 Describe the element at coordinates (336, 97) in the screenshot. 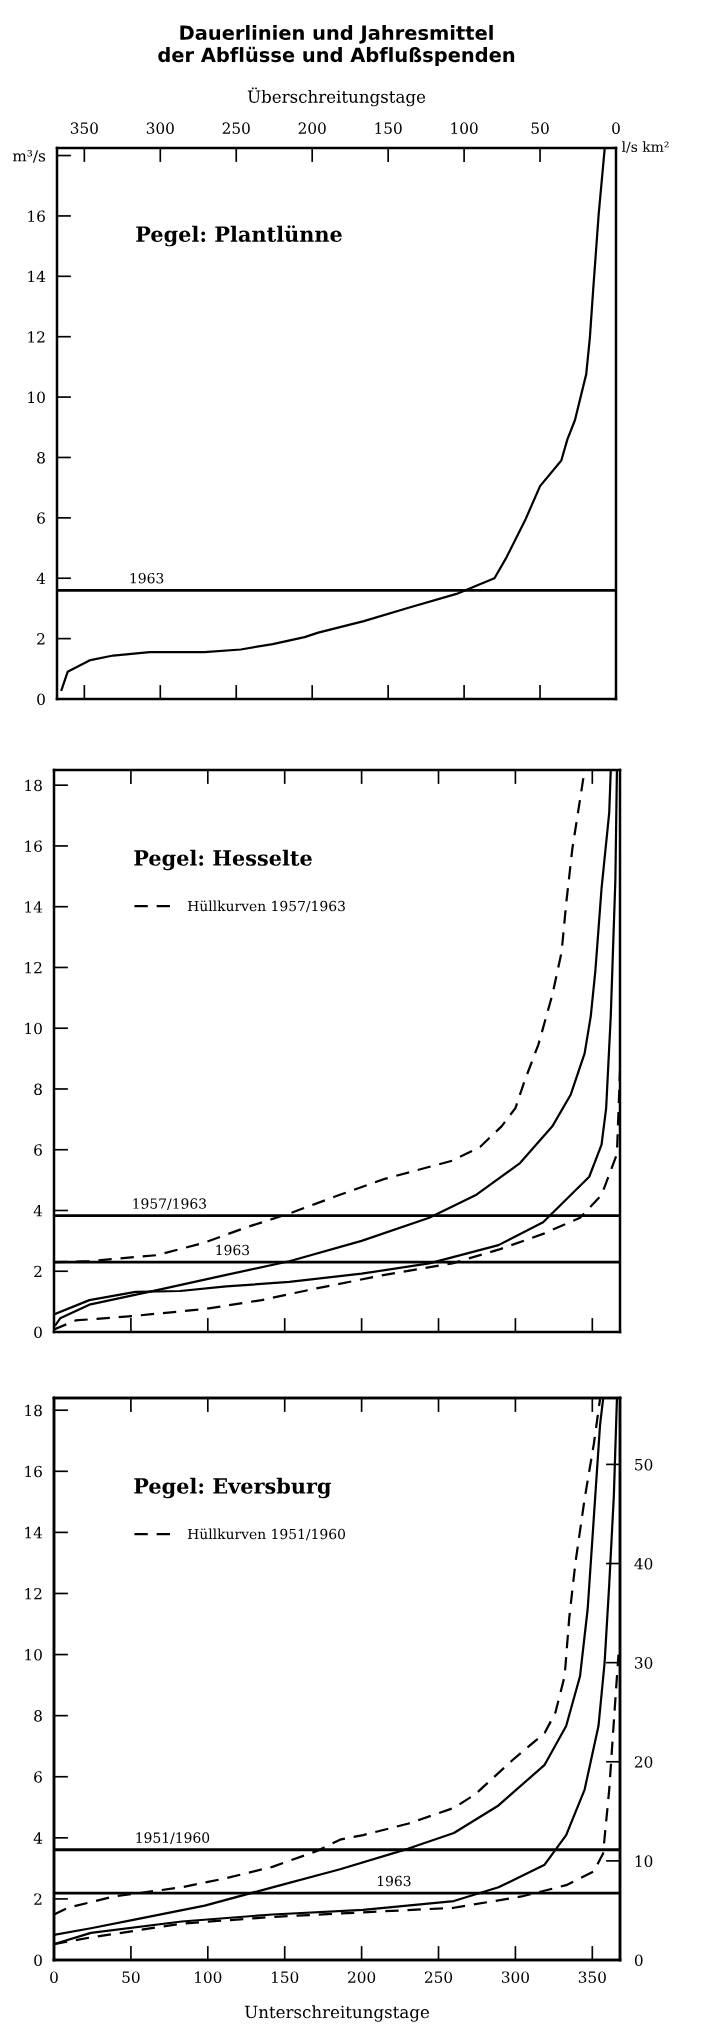

I see `x-axis-title: Überschreitungstage` at that location.